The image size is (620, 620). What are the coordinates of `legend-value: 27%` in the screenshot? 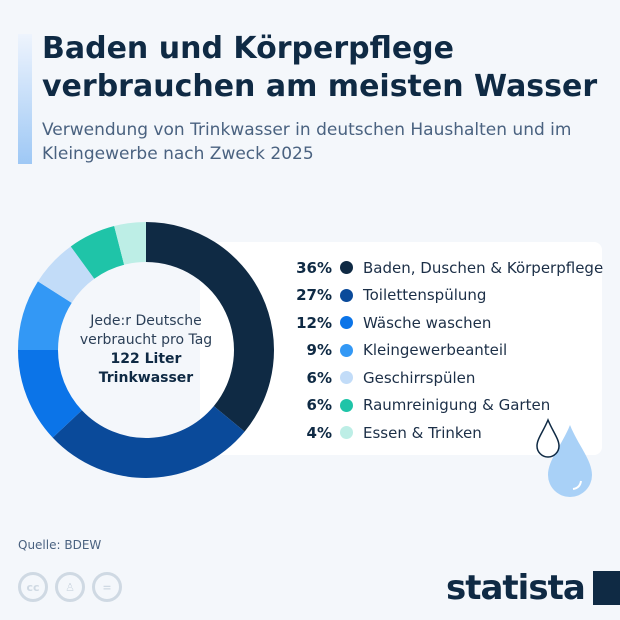 It's located at (314, 295).